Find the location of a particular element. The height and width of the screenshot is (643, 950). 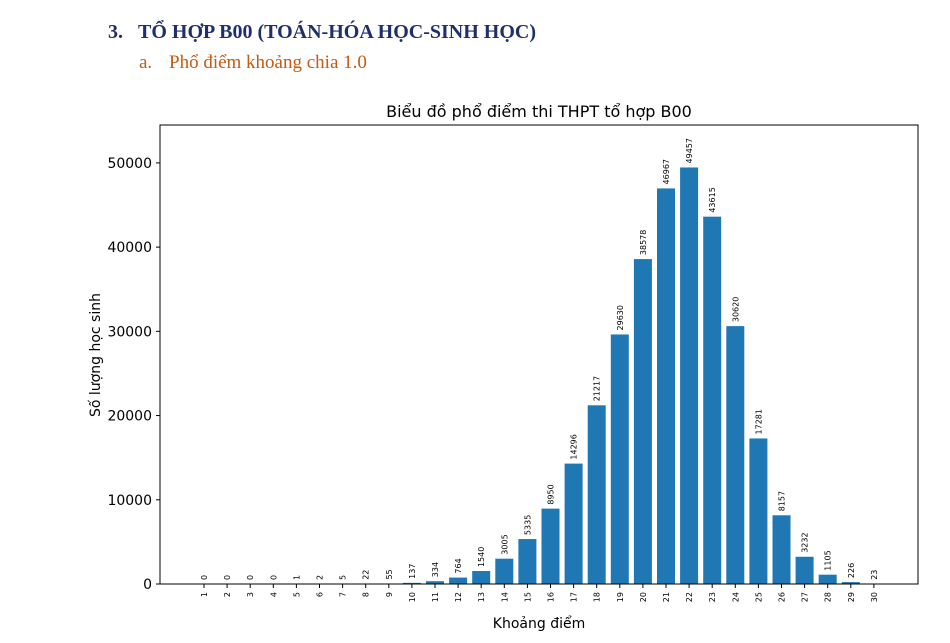

data-label-15: 5335 is located at coordinates (527, 525).